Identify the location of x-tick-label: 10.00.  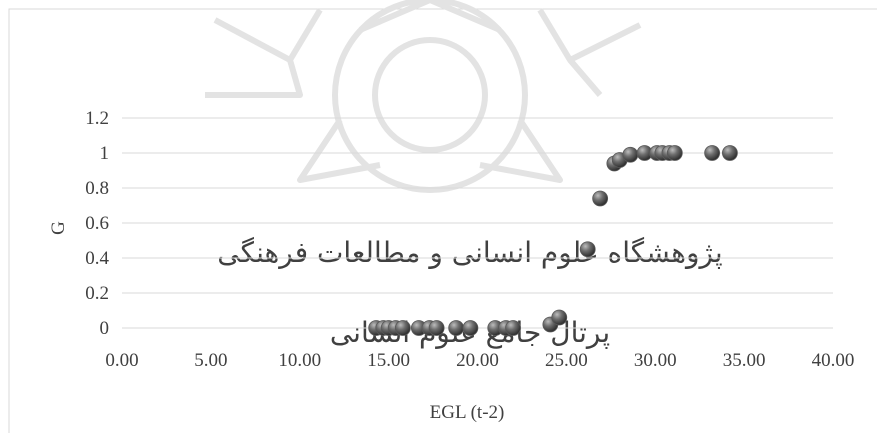
(299, 360).